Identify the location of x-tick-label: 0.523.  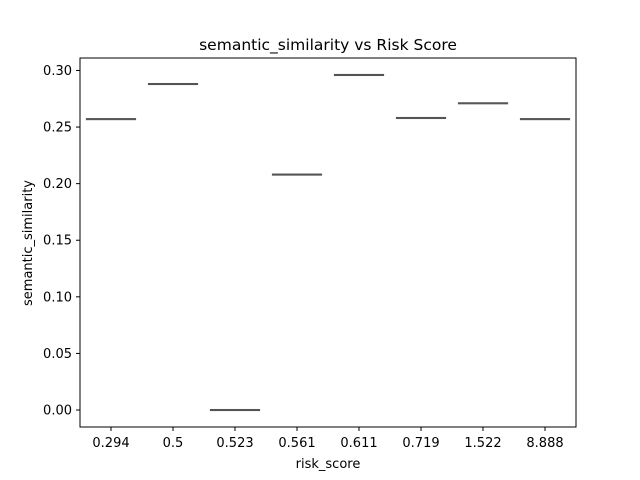
(234, 443).